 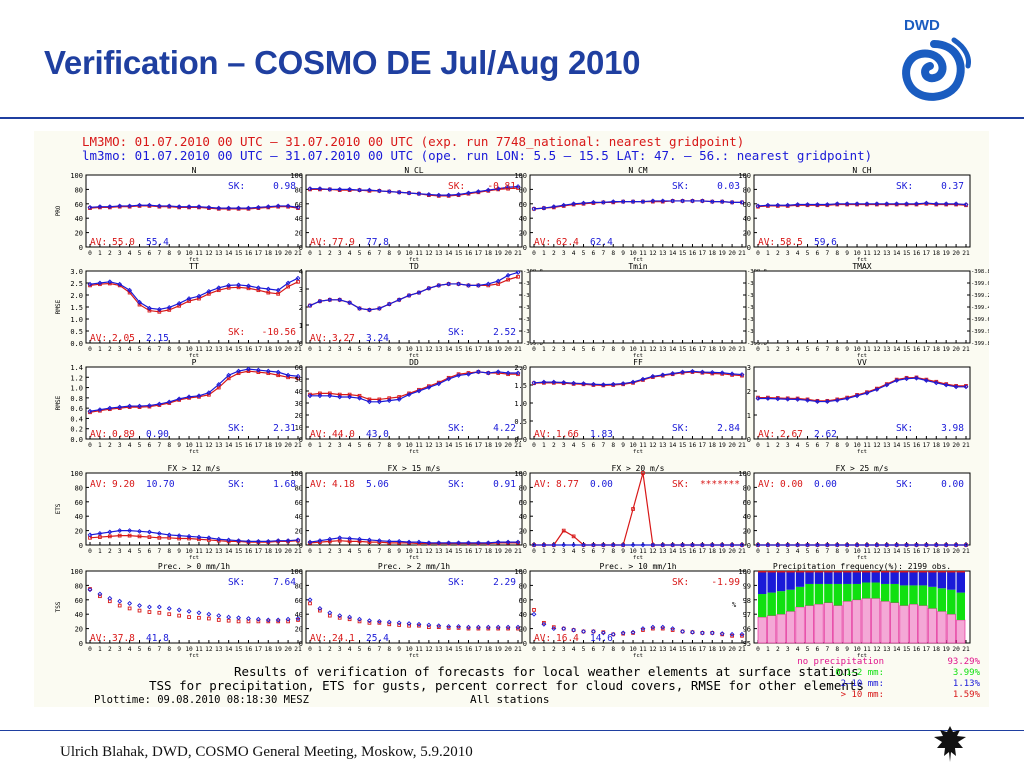 What do you see at coordinates (725, 582) in the screenshot?
I see `skill-score-value: -1.99` at bounding box center [725, 582].